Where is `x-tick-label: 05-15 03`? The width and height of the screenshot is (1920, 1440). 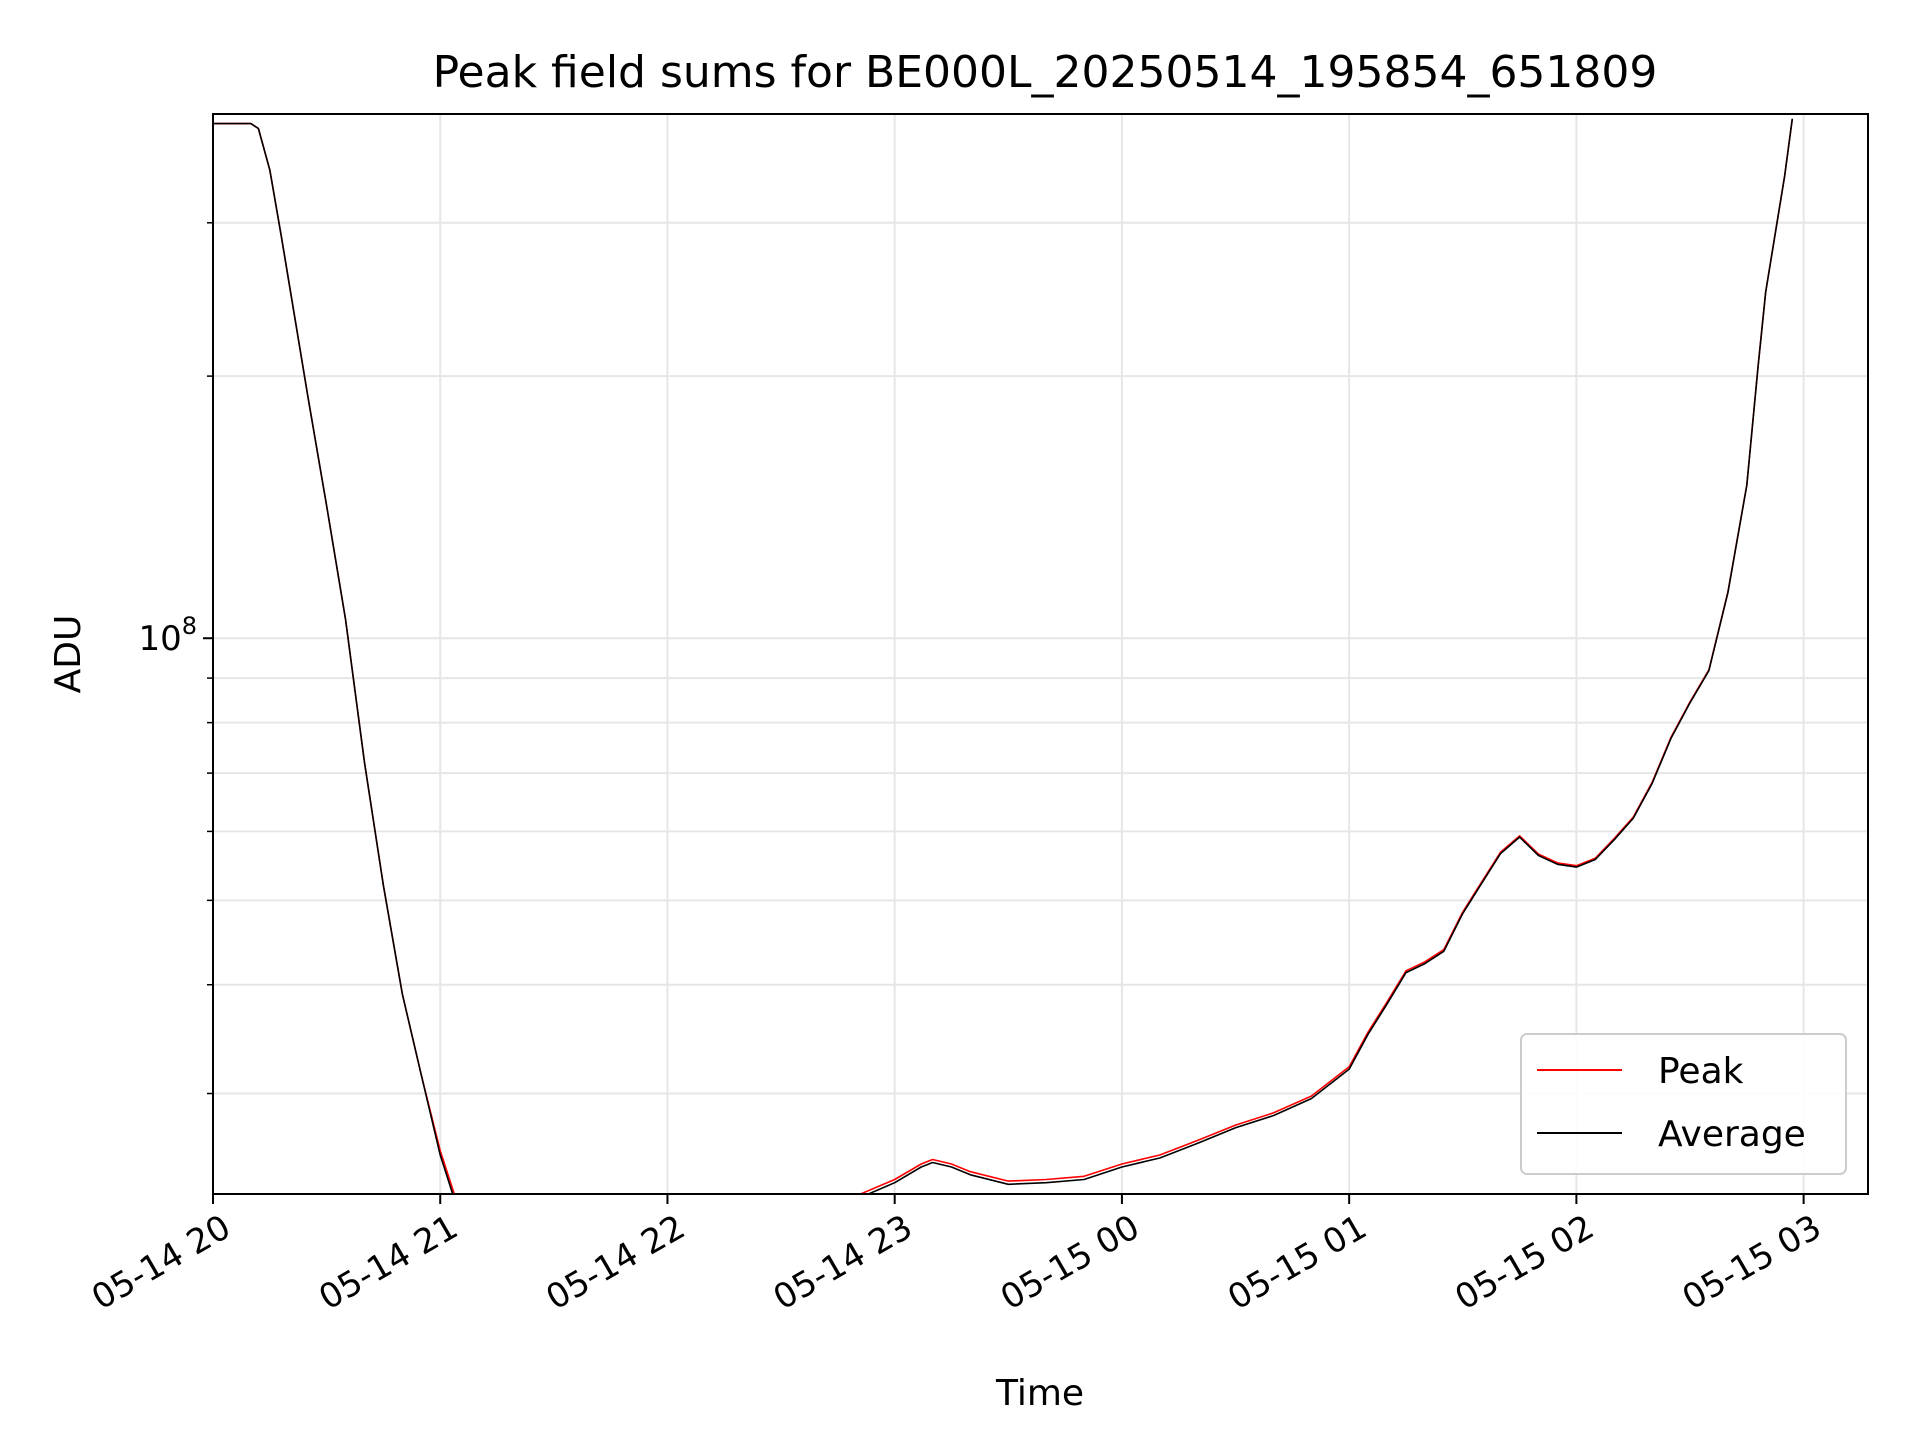 x-tick-label: 05-15 03 is located at coordinates (1752, 1262).